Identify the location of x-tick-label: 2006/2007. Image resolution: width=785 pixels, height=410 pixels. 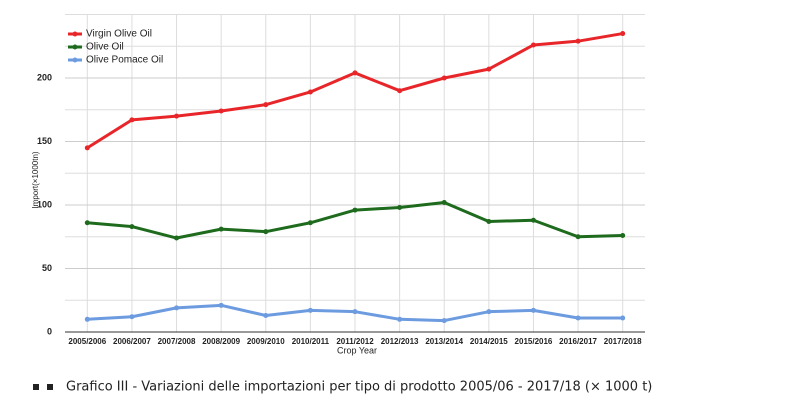
(132, 341).